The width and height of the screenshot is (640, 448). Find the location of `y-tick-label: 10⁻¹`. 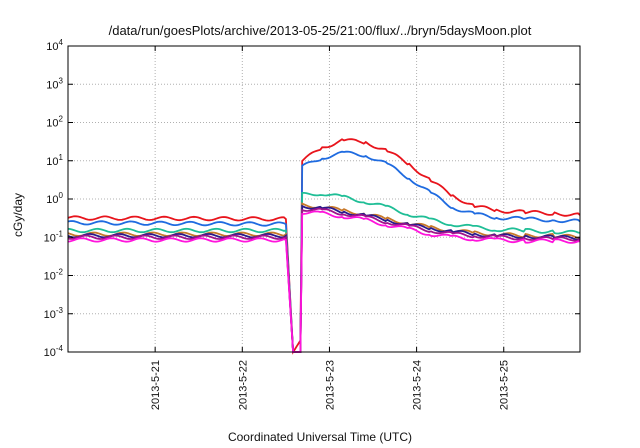

y-tick-label: 10⁻¹ is located at coordinates (54, 236).